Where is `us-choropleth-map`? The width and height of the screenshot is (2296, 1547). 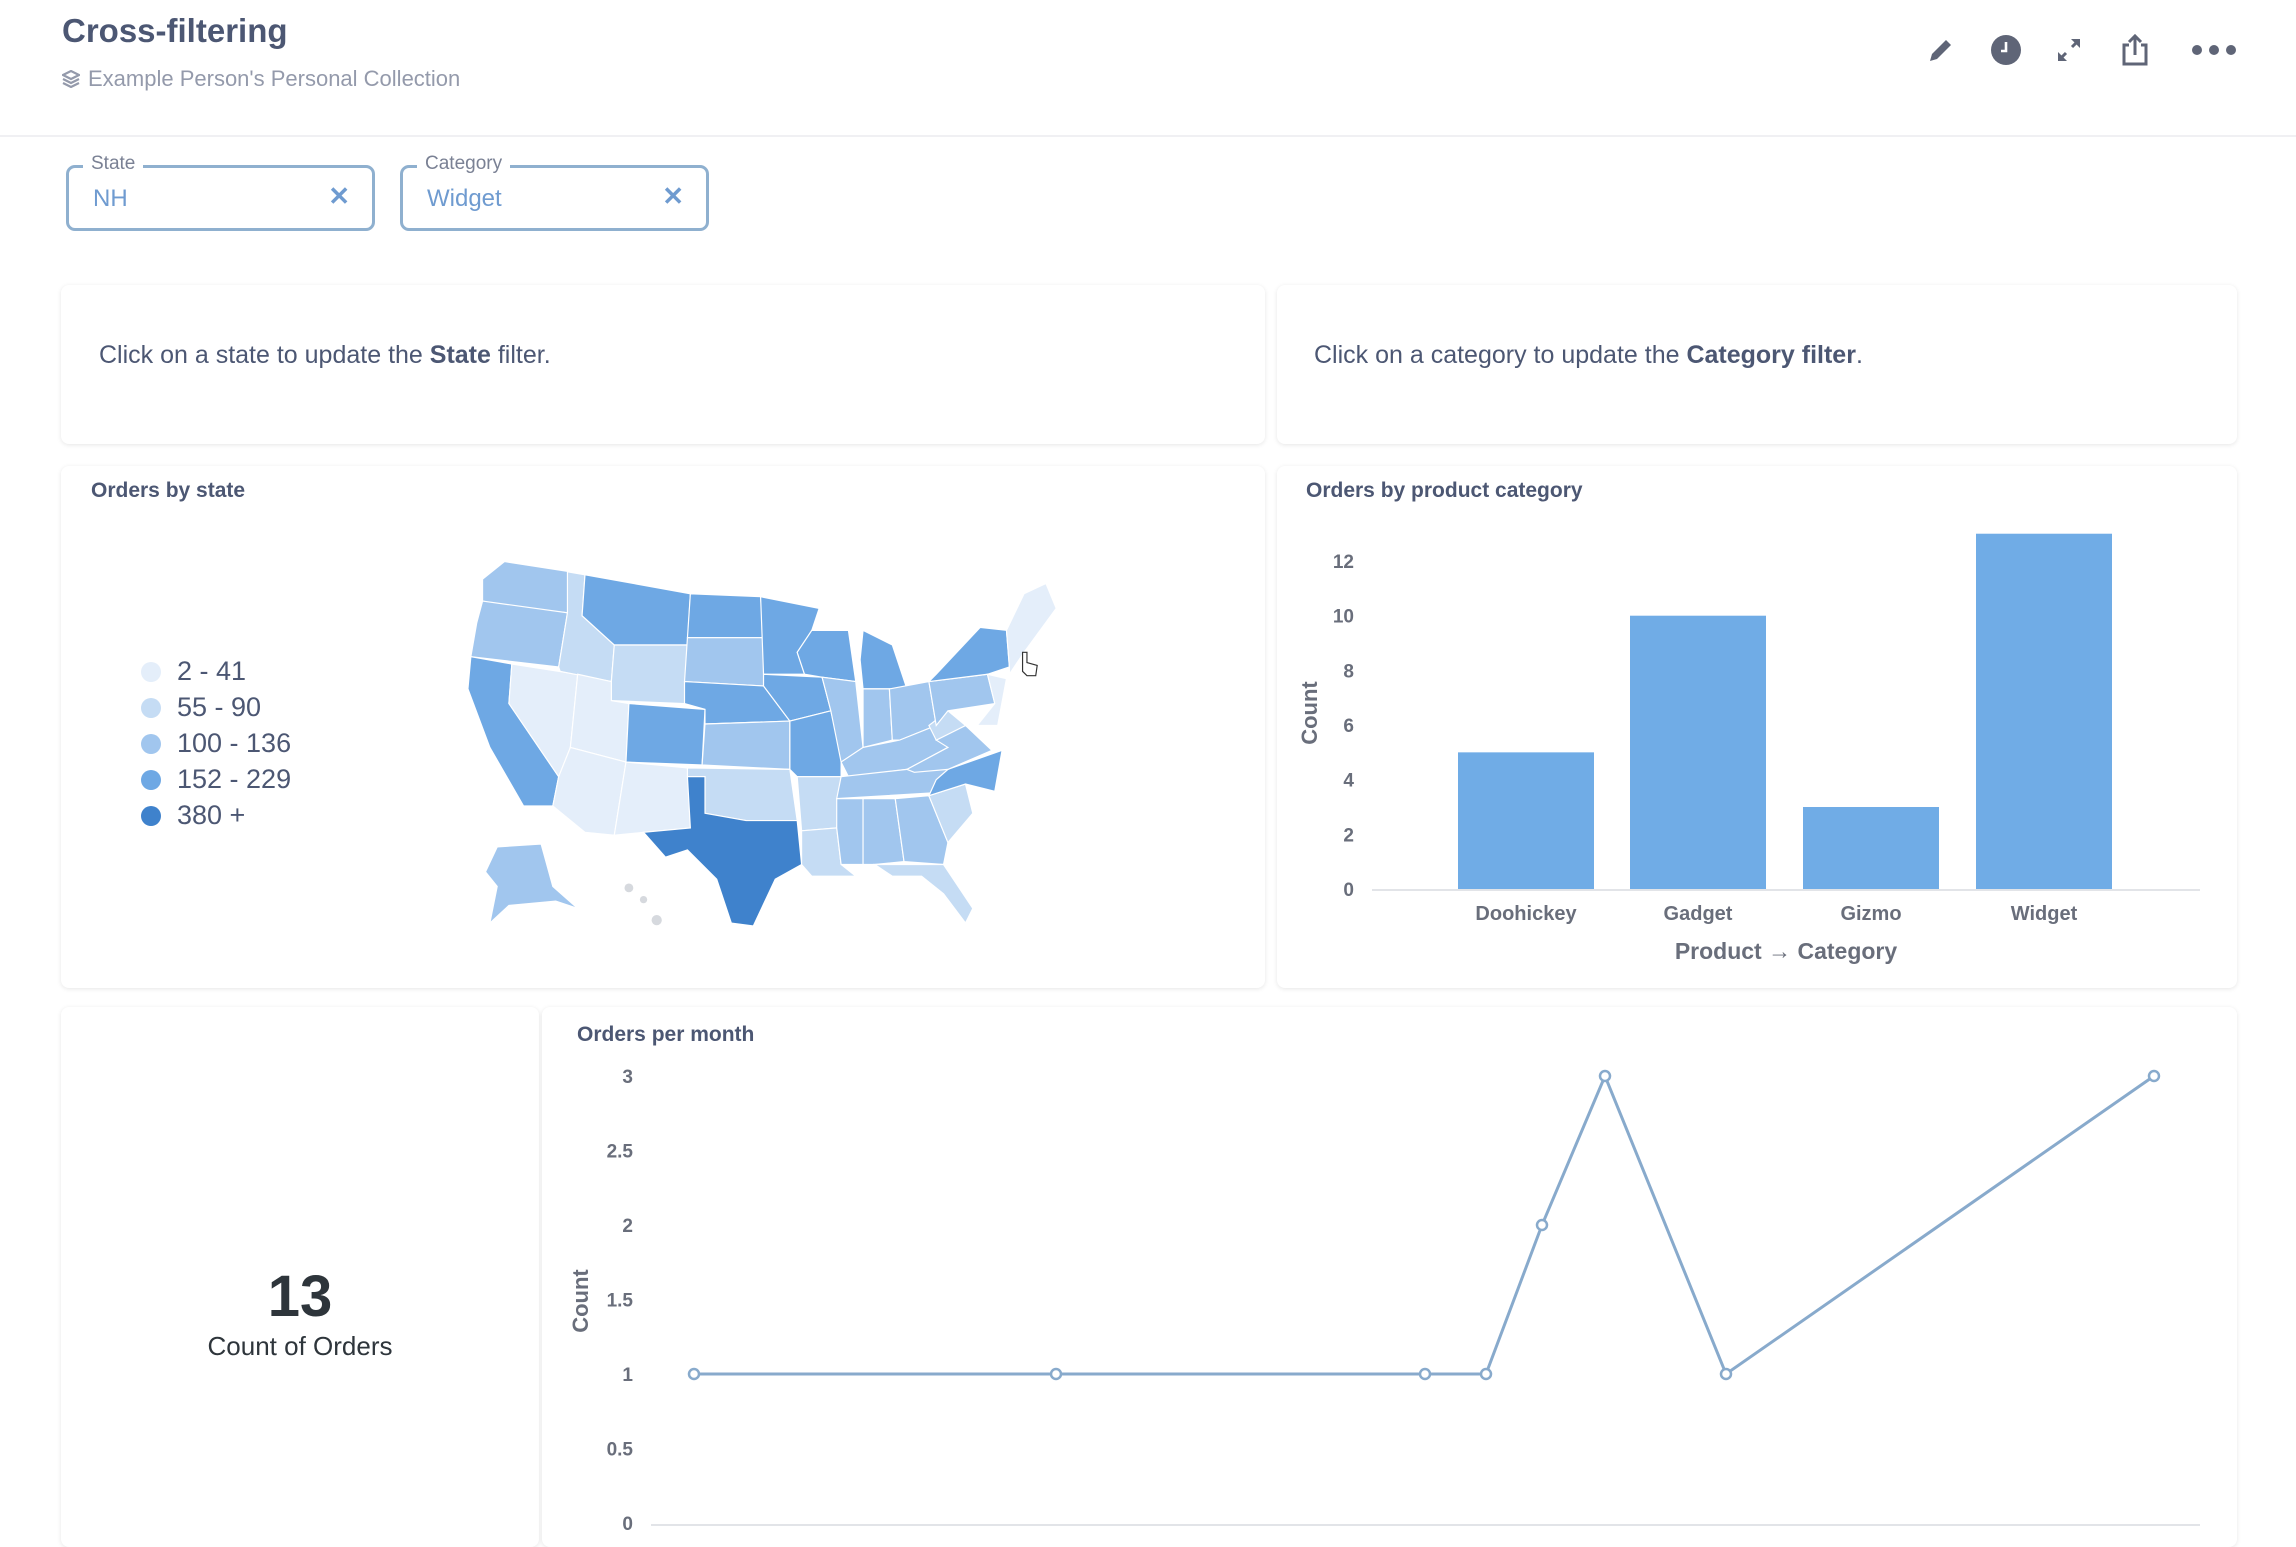
us-choropleth-map is located at coordinates (765, 744).